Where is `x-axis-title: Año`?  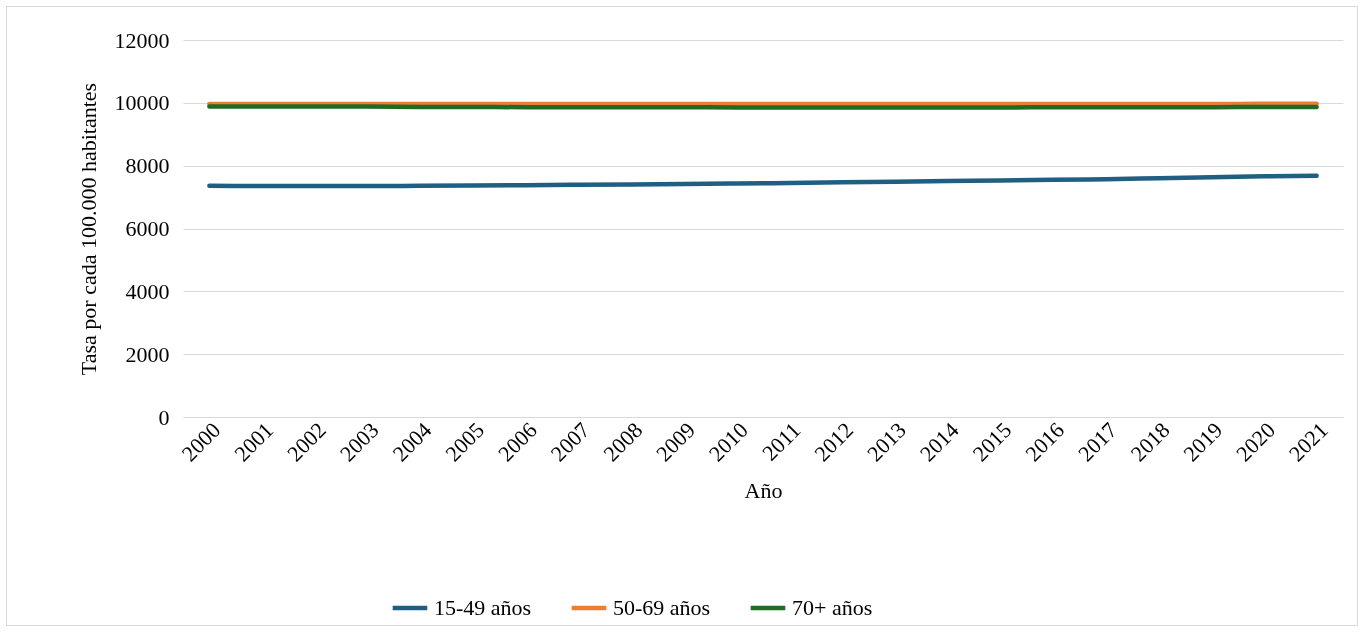 x-axis-title: Año is located at coordinates (763, 491).